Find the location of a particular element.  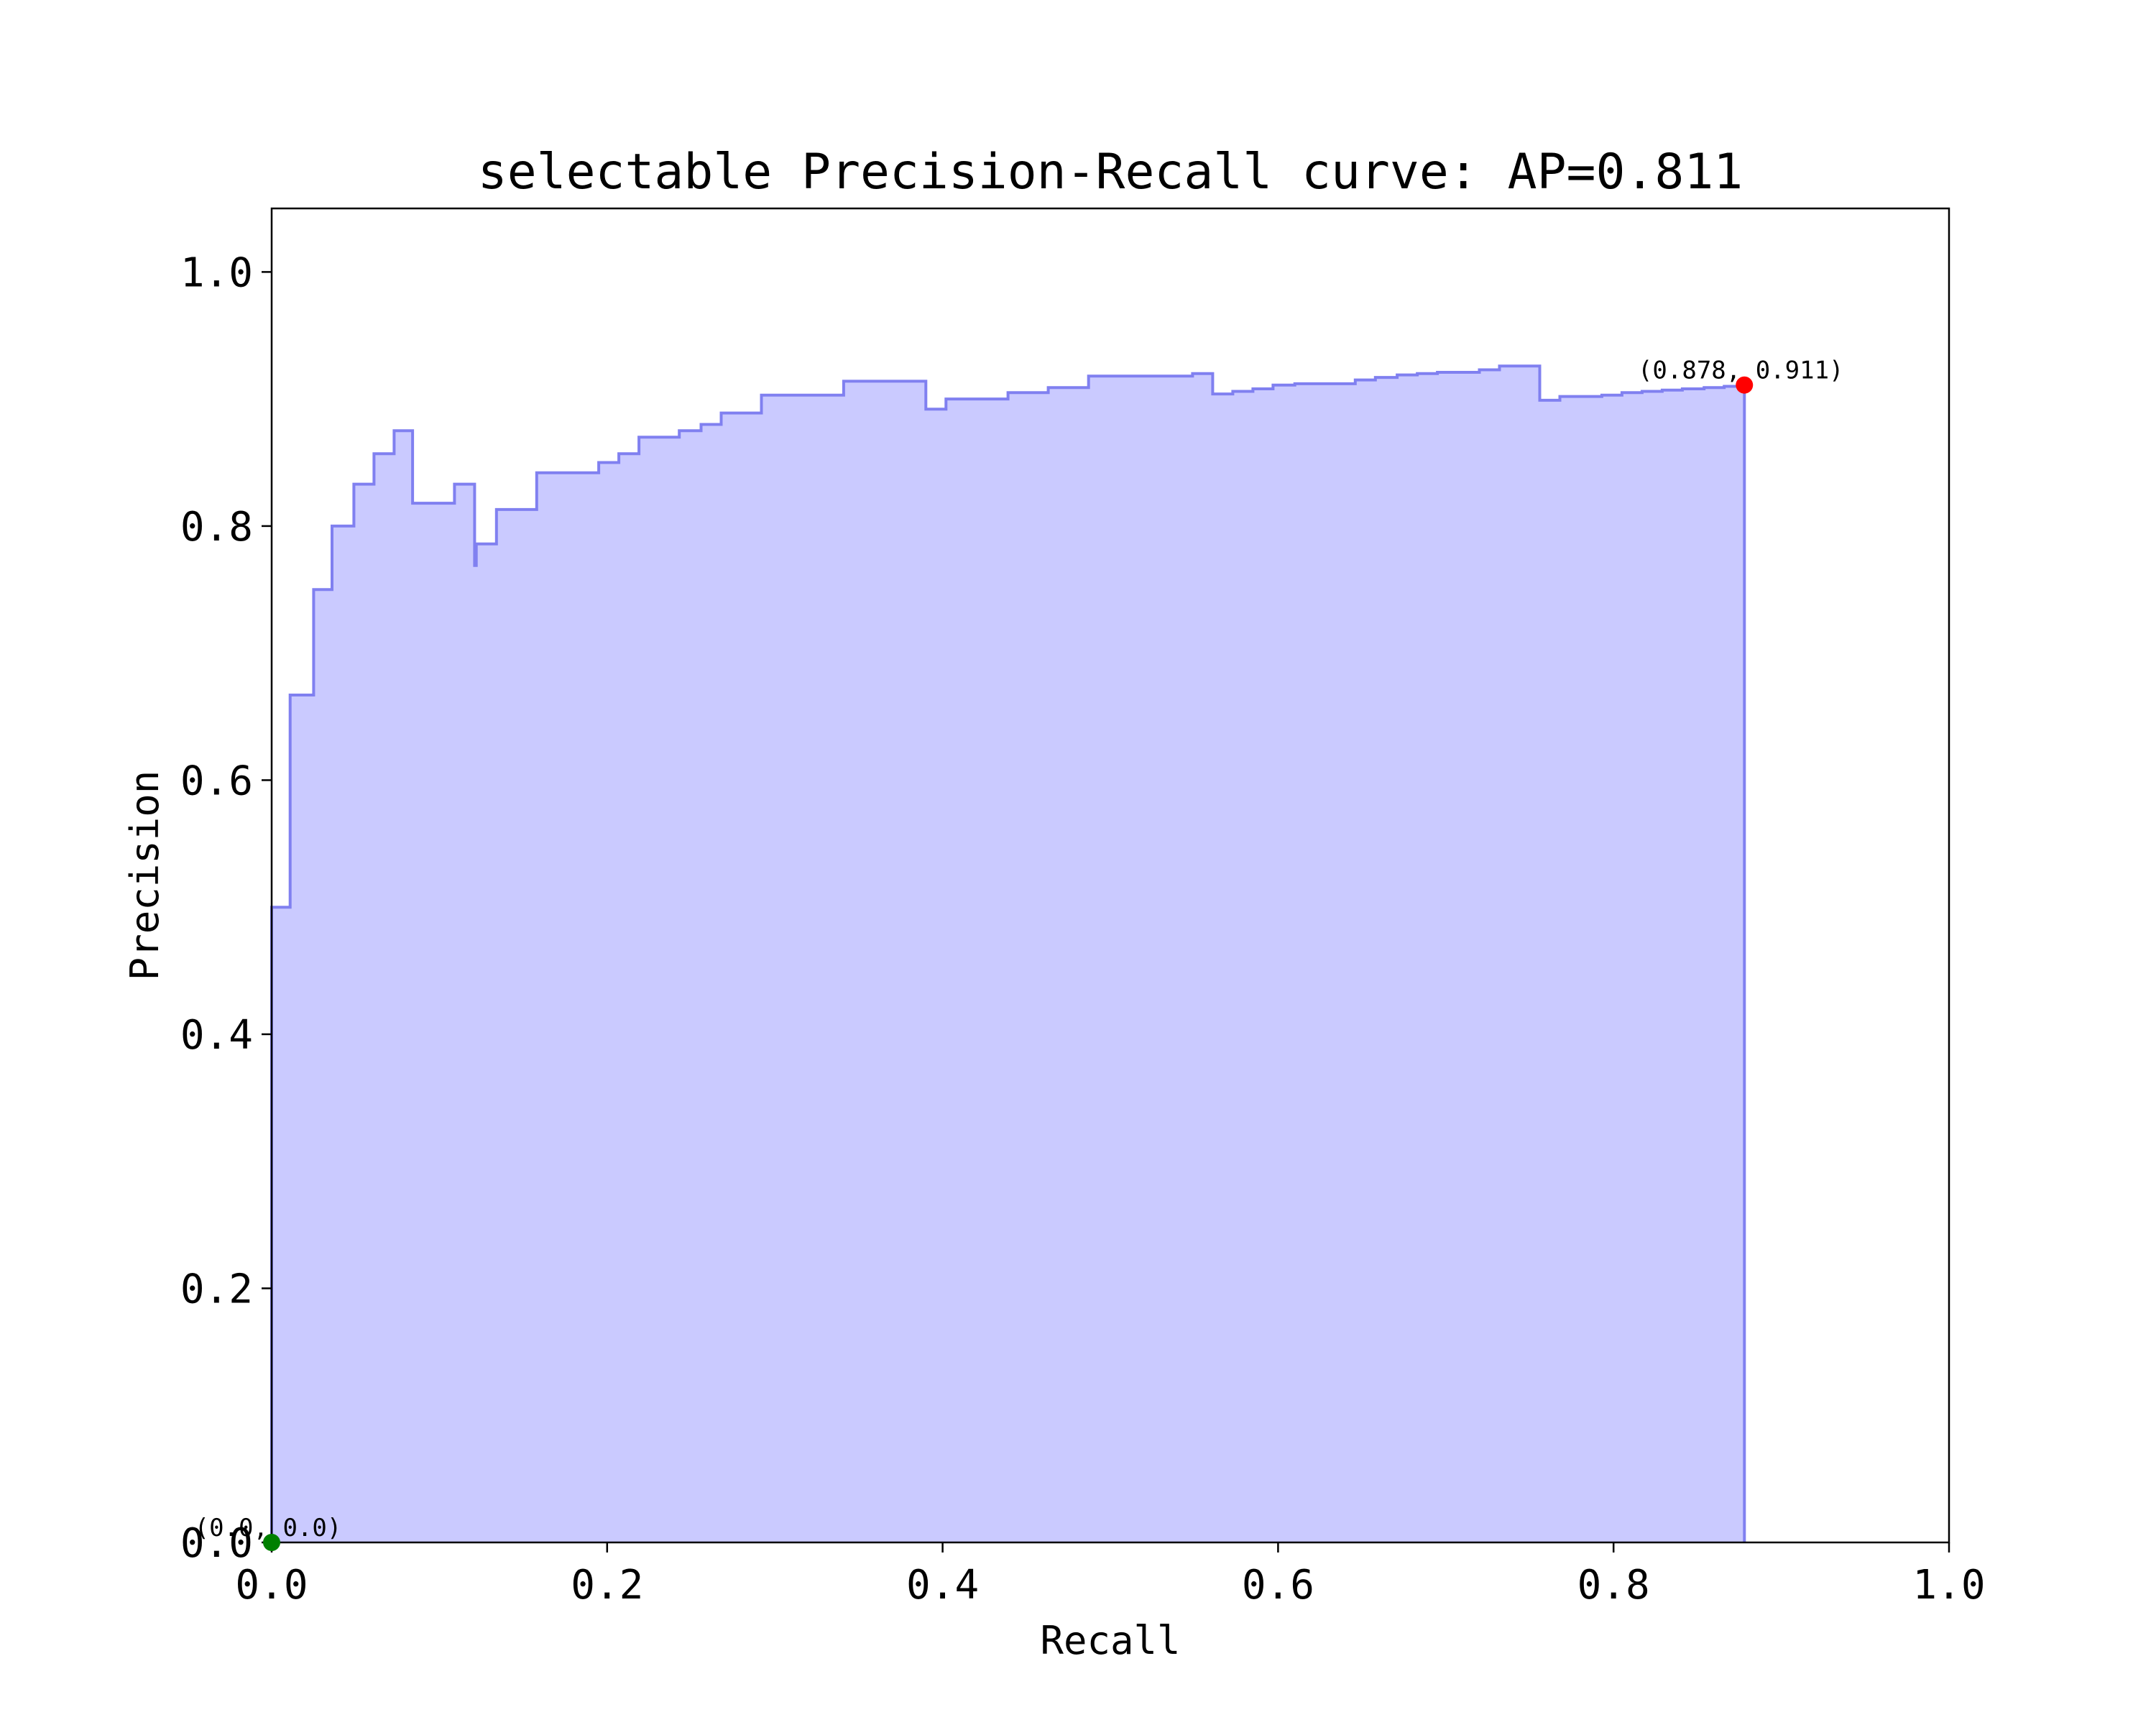

x-tick-label: 0.2 is located at coordinates (607, 1585).